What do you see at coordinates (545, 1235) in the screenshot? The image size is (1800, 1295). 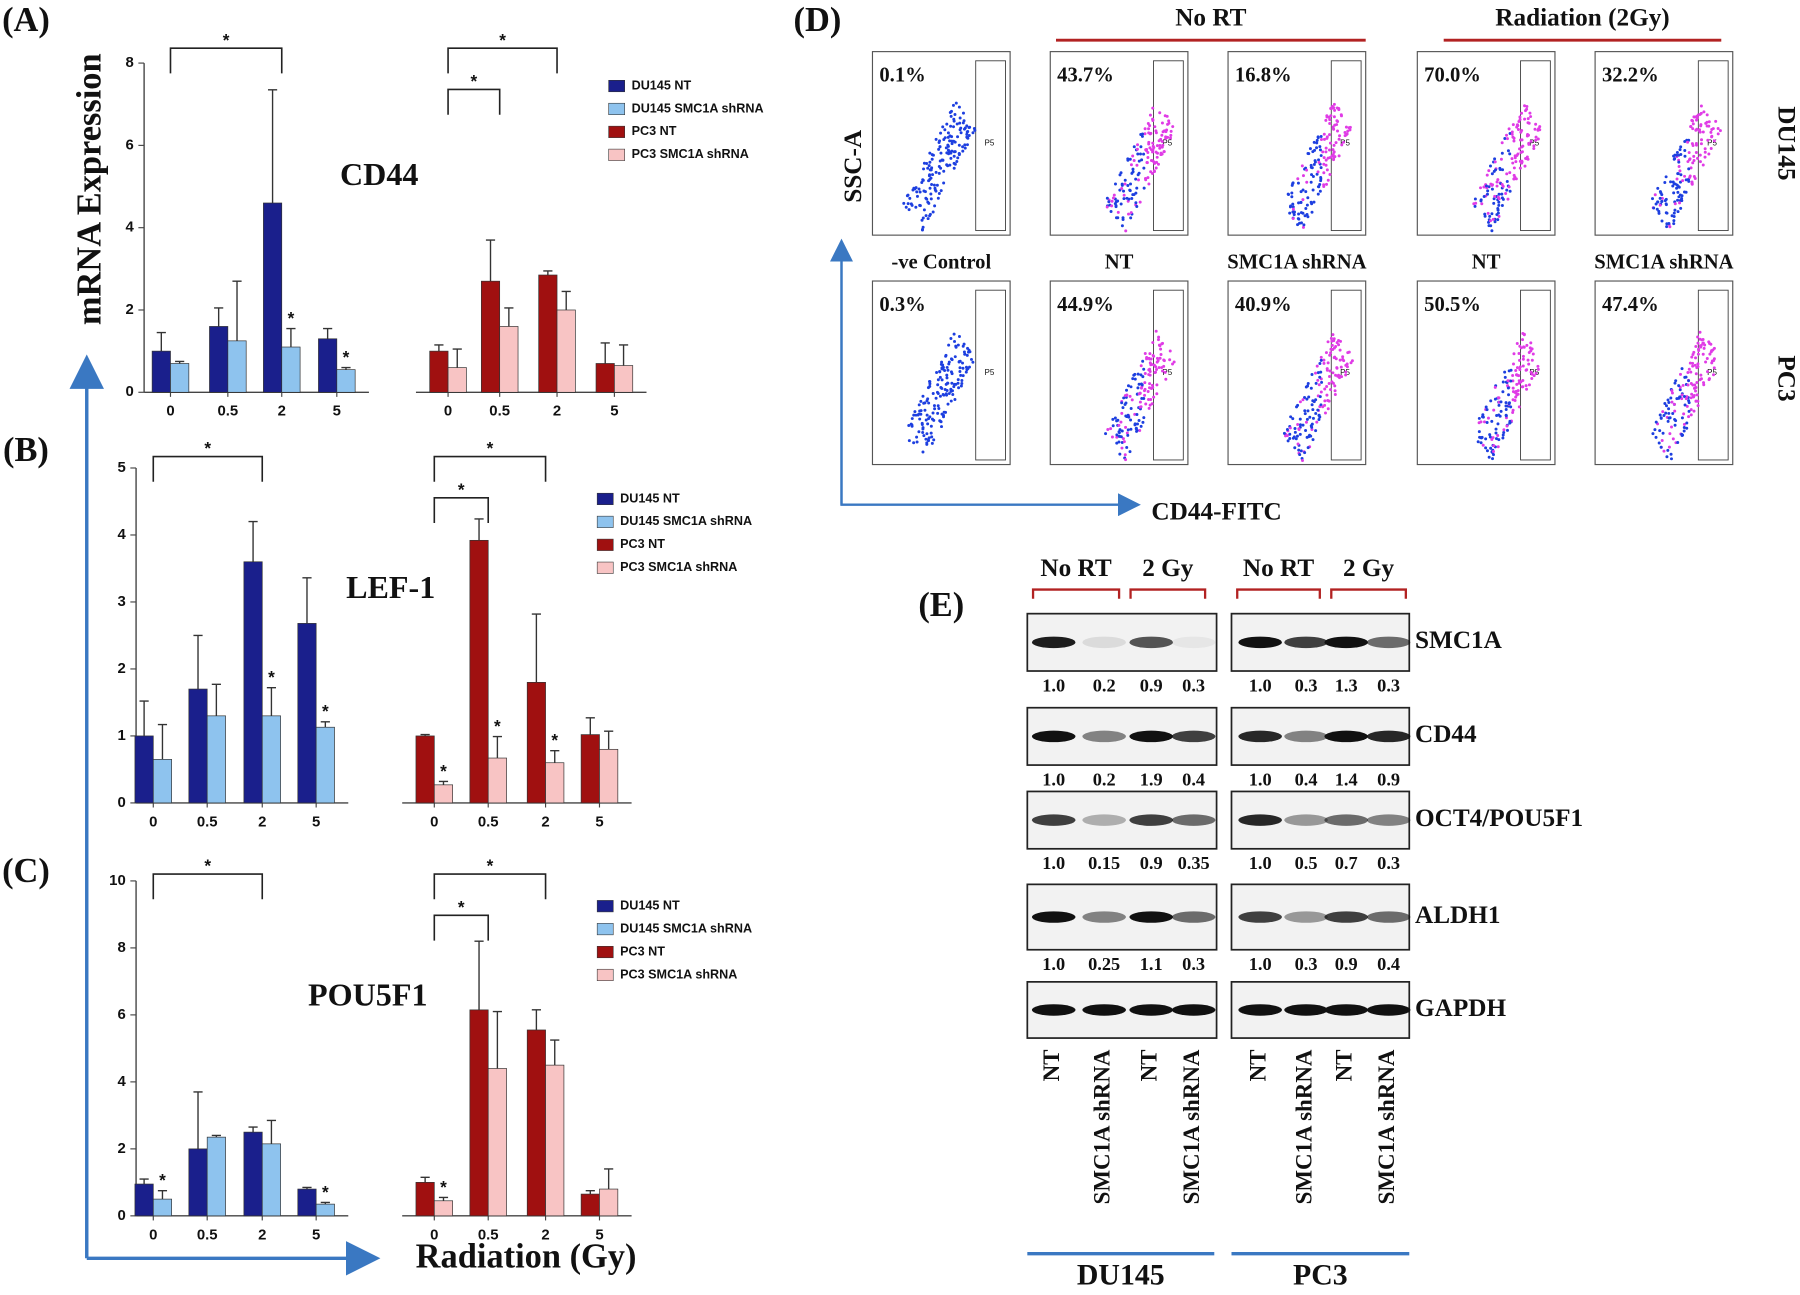 I see `x-tick-label: 2` at bounding box center [545, 1235].